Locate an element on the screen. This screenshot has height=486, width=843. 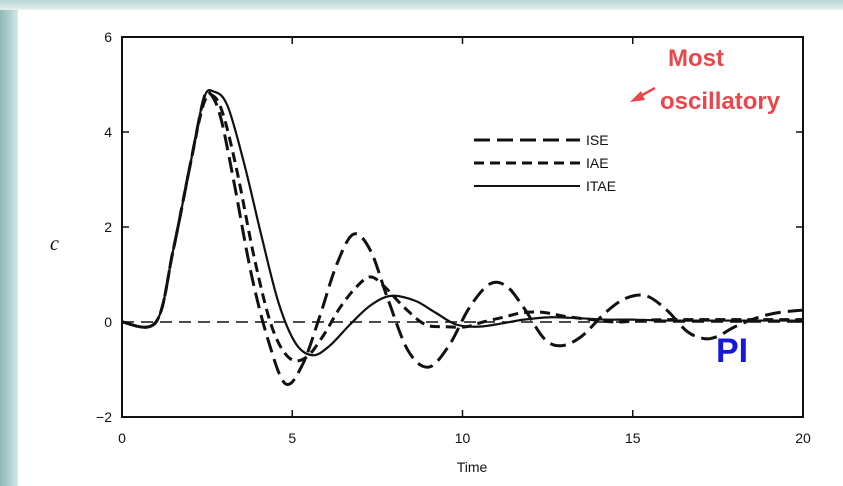
y-tick-label: 6 is located at coordinates (108, 37).